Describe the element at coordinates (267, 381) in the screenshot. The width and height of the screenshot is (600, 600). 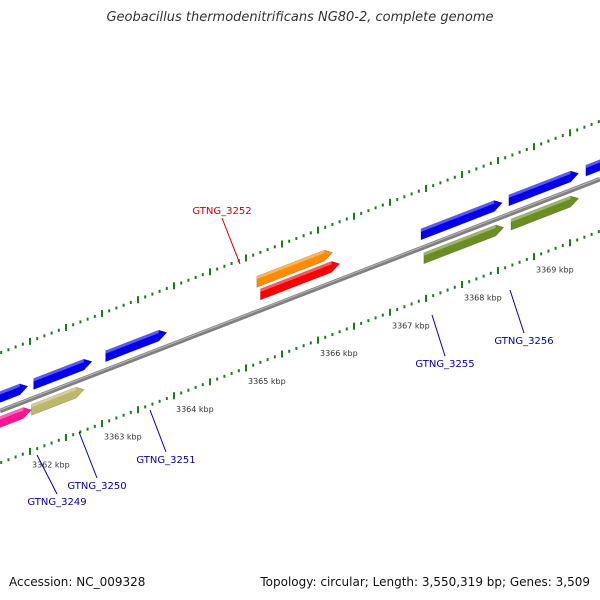
I see `scale-tick-label: 3365 kbp` at that location.